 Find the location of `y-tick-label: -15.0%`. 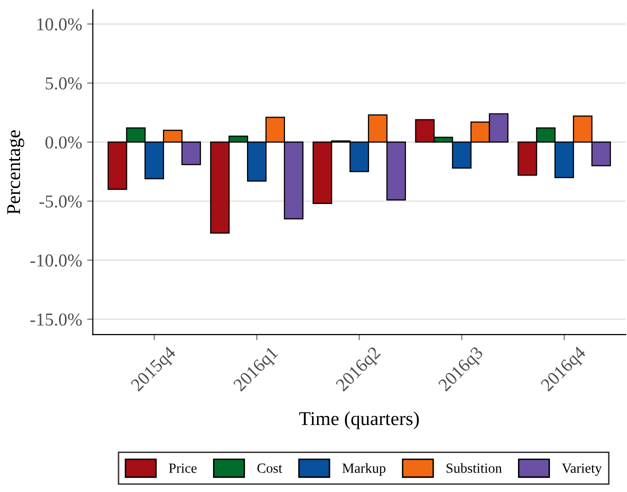

y-tick-label: -15.0% is located at coordinates (56, 319).